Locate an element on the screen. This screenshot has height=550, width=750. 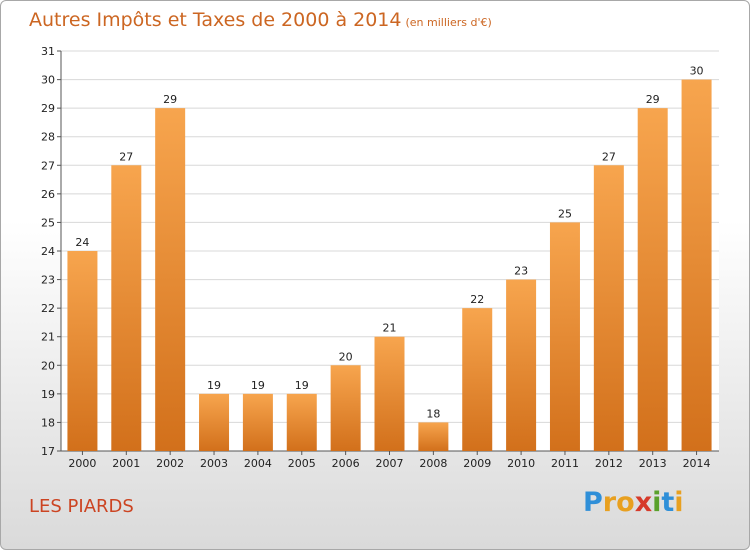
logo-letter: x is located at coordinates (643, 502).